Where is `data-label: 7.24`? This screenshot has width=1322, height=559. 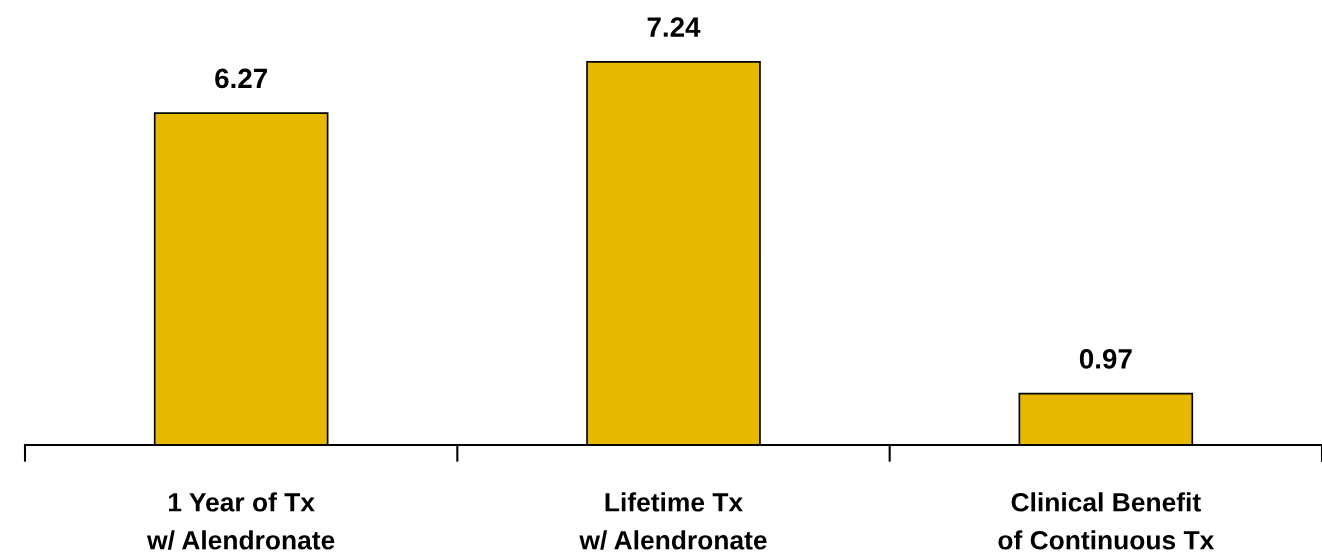 data-label: 7.24 is located at coordinates (674, 27).